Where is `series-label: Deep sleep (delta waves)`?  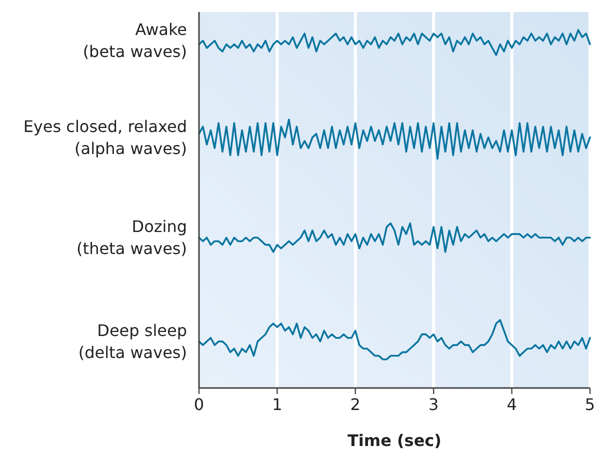
series-label: Deep sleep (delta waves) is located at coordinates (132, 341).